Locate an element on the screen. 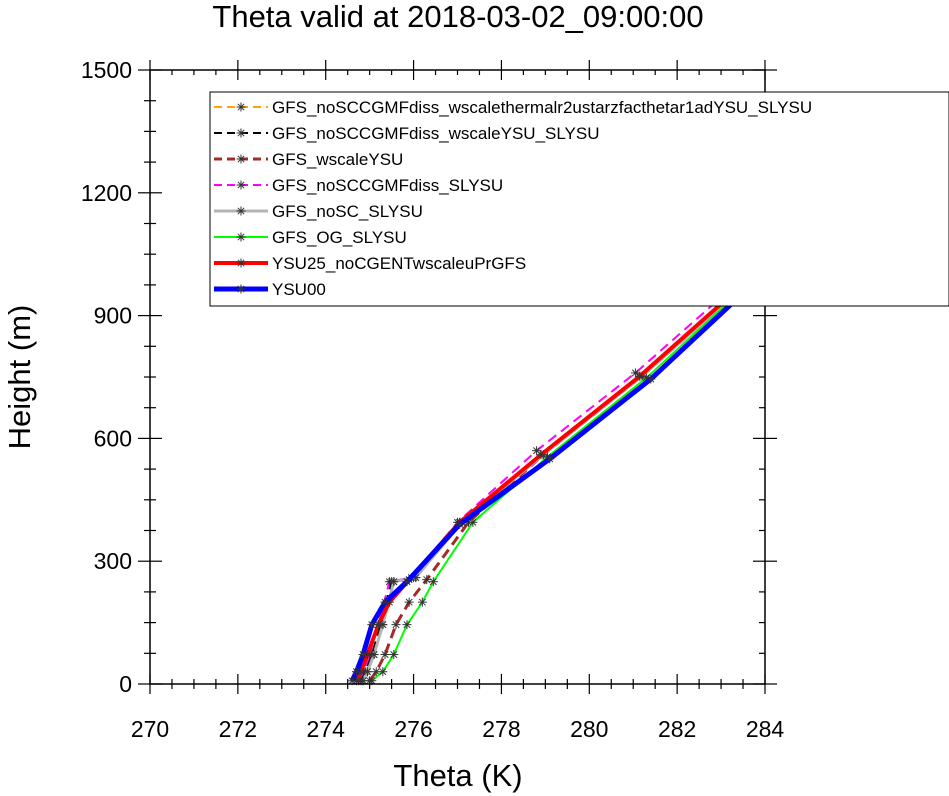 The height and width of the screenshot is (796, 949). legend-label: YSU00 is located at coordinates (299, 289).